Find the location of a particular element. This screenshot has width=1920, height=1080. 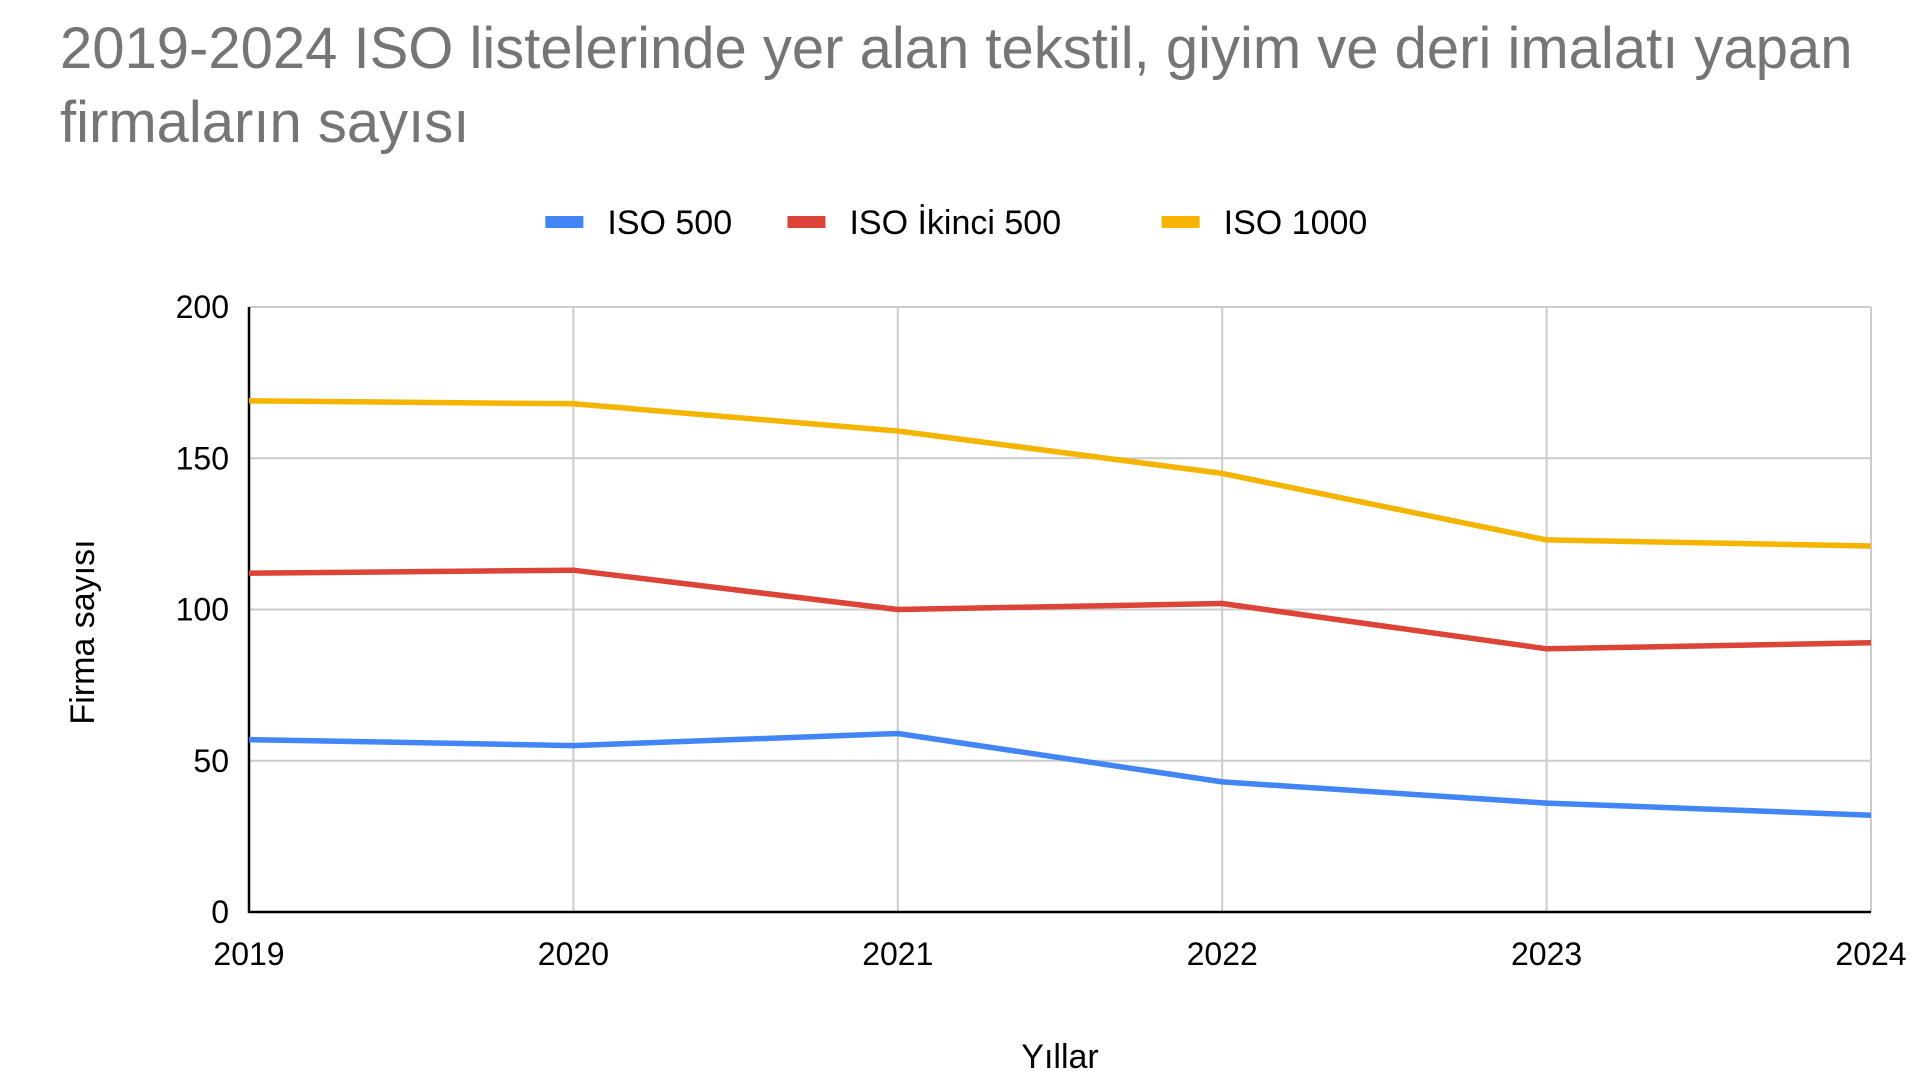

legend-label: ISO İkinci 500 is located at coordinates (955, 223).